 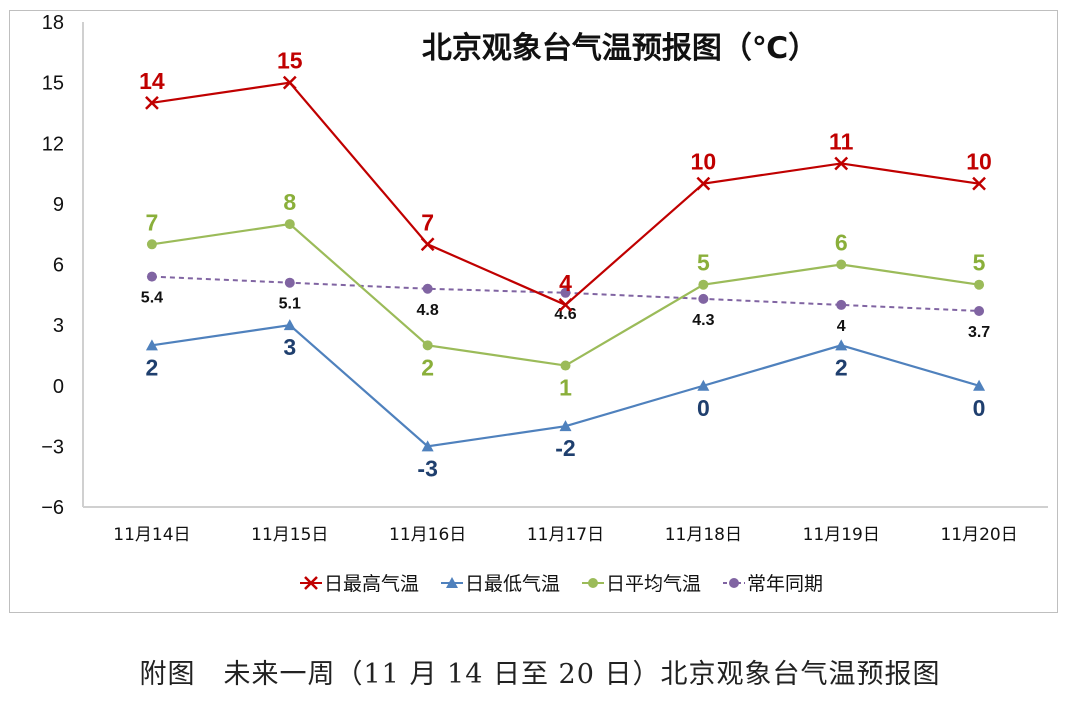 I want to click on y-tick-label: −6, so click(x=52, y=508).